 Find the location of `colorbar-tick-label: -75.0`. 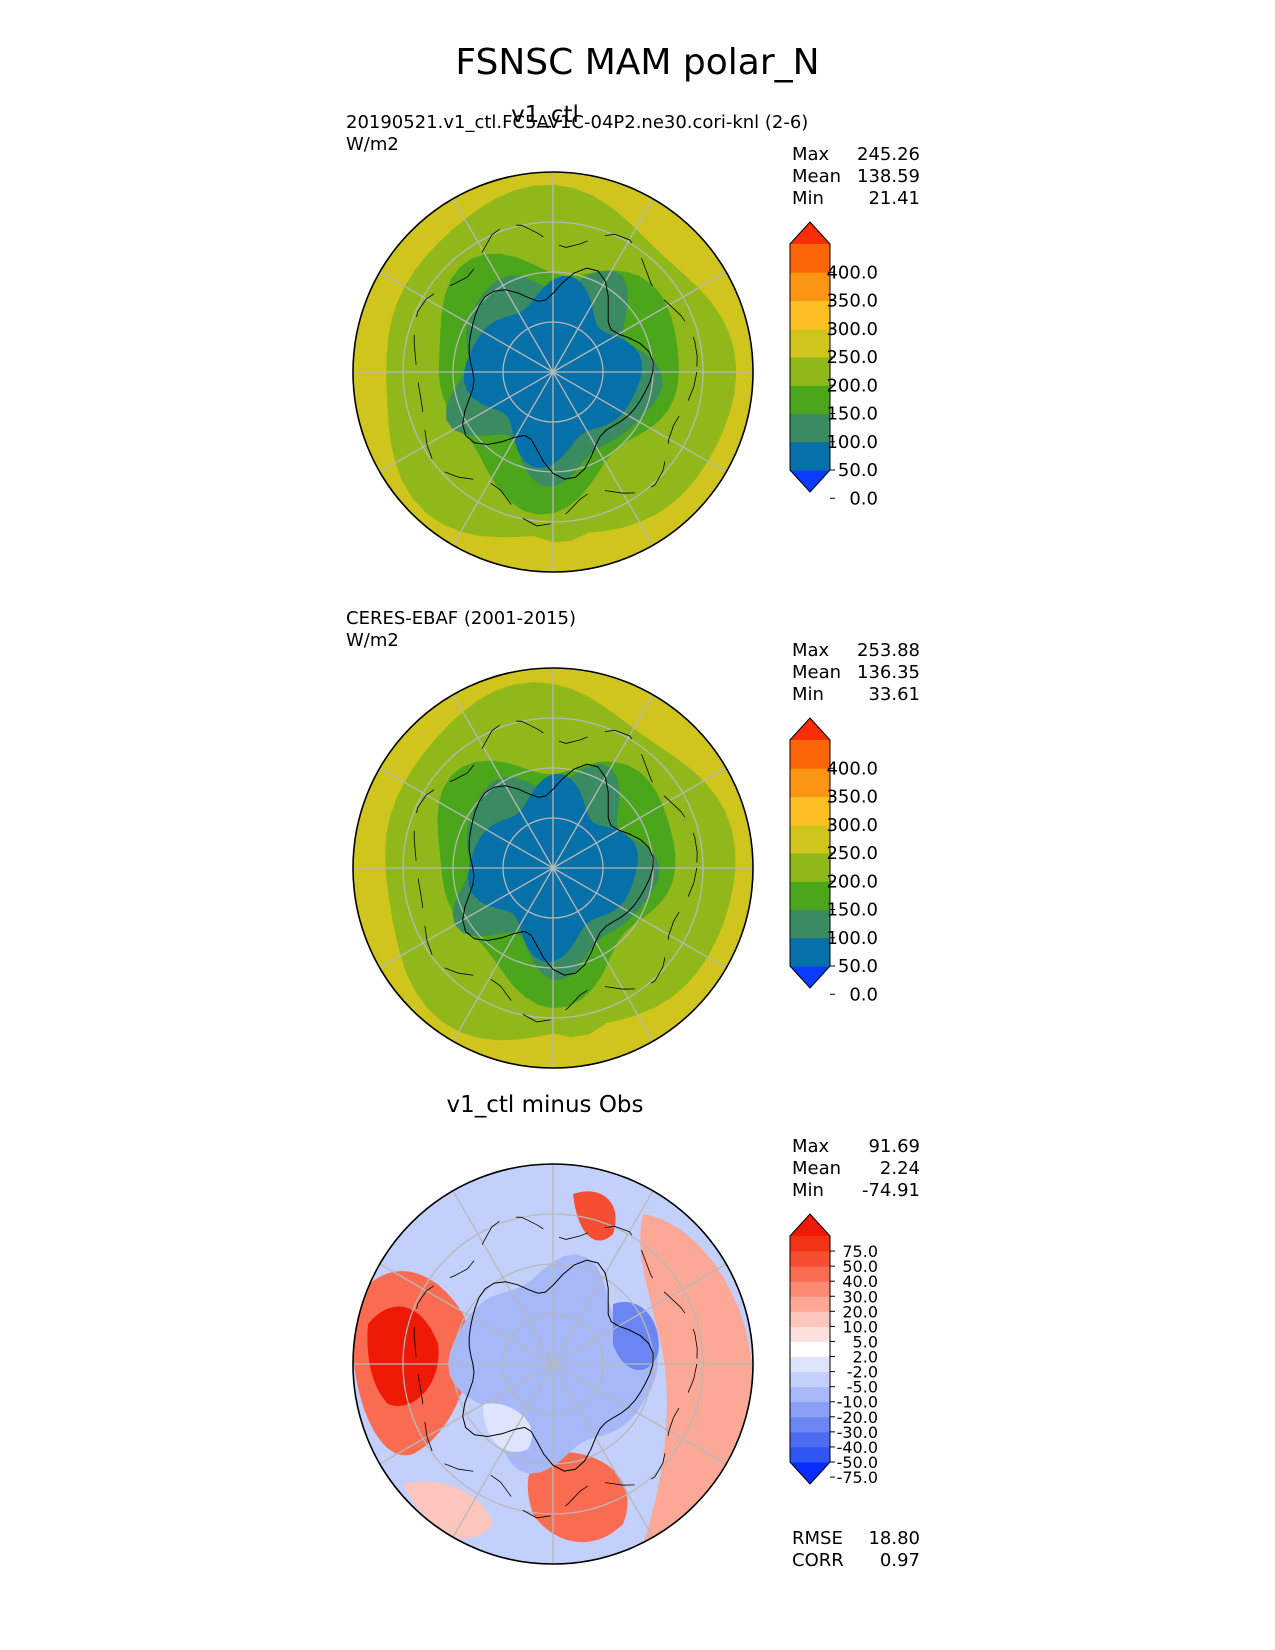

colorbar-tick-label: -75.0 is located at coordinates (857, 1477).